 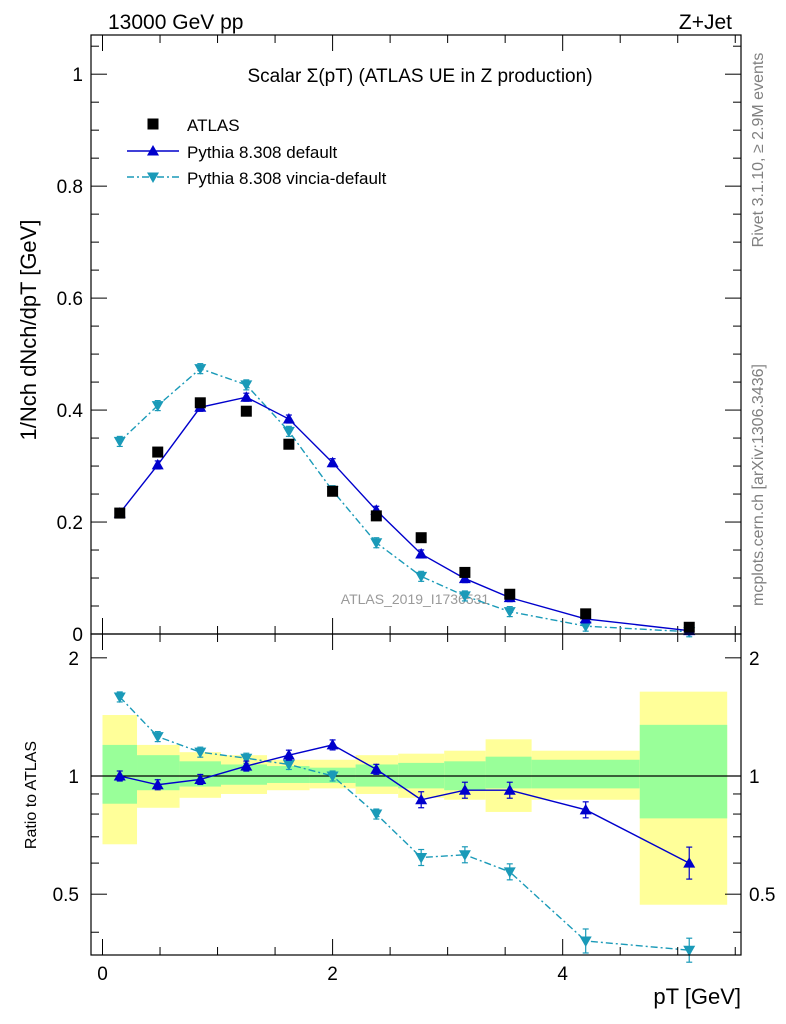 I want to click on legend-vincia-label: Pythia 8.308 vincia-default, so click(x=287, y=178).